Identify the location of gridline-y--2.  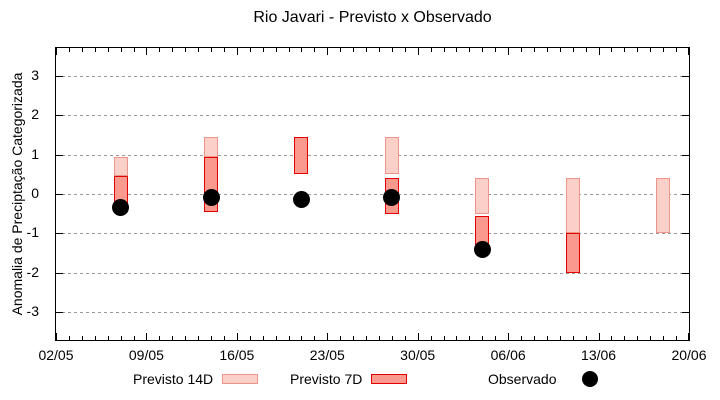
(372, 273).